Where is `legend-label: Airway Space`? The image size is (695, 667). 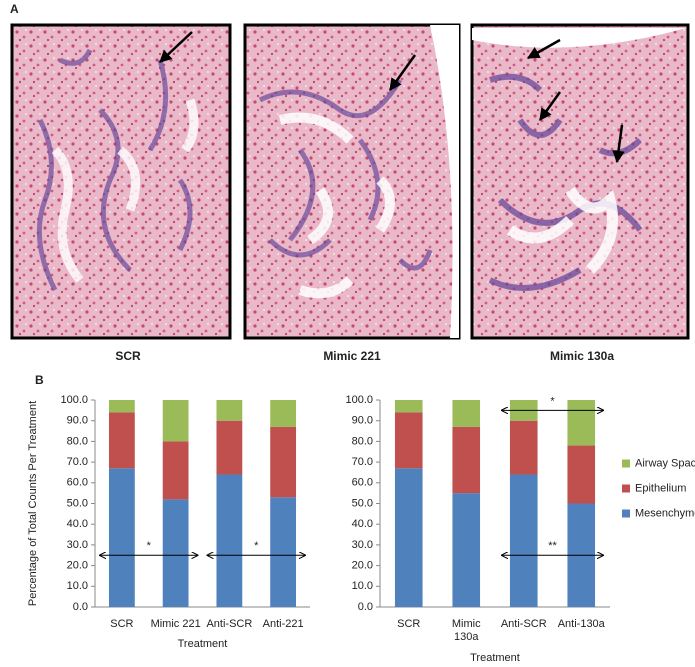 legend-label: Airway Space is located at coordinates (665, 463).